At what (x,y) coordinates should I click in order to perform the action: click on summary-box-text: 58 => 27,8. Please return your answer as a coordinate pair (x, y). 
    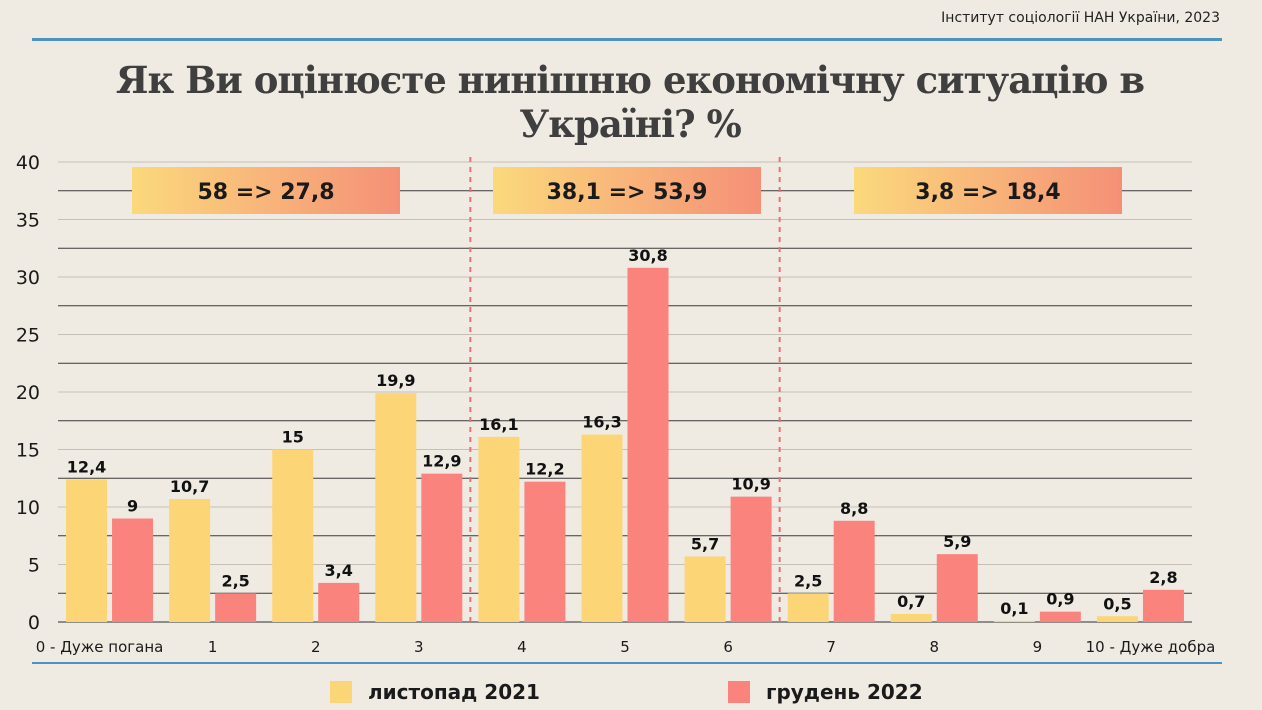
    Looking at the image, I should click on (265, 192).